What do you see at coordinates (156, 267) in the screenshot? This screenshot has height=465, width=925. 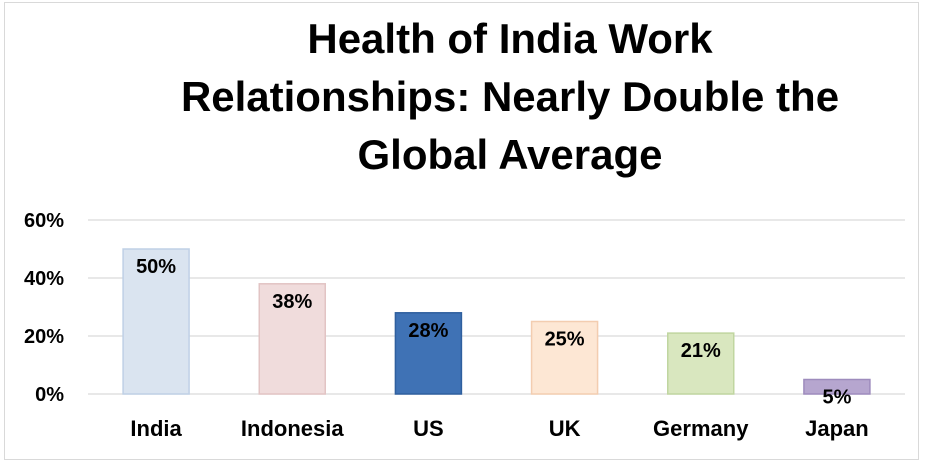 I see `data-label: 50%` at bounding box center [156, 267].